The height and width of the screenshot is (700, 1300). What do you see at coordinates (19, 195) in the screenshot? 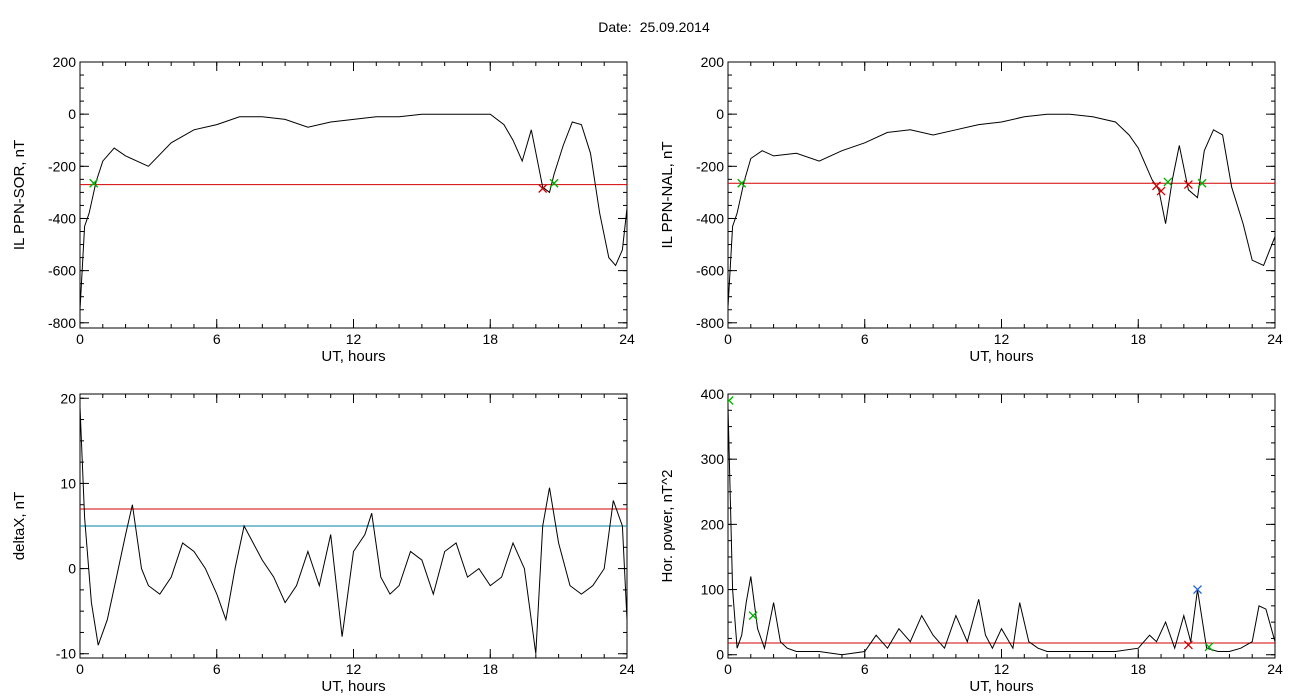
I see `y-axis-label: IL PPN-SOR, nT` at bounding box center [19, 195].